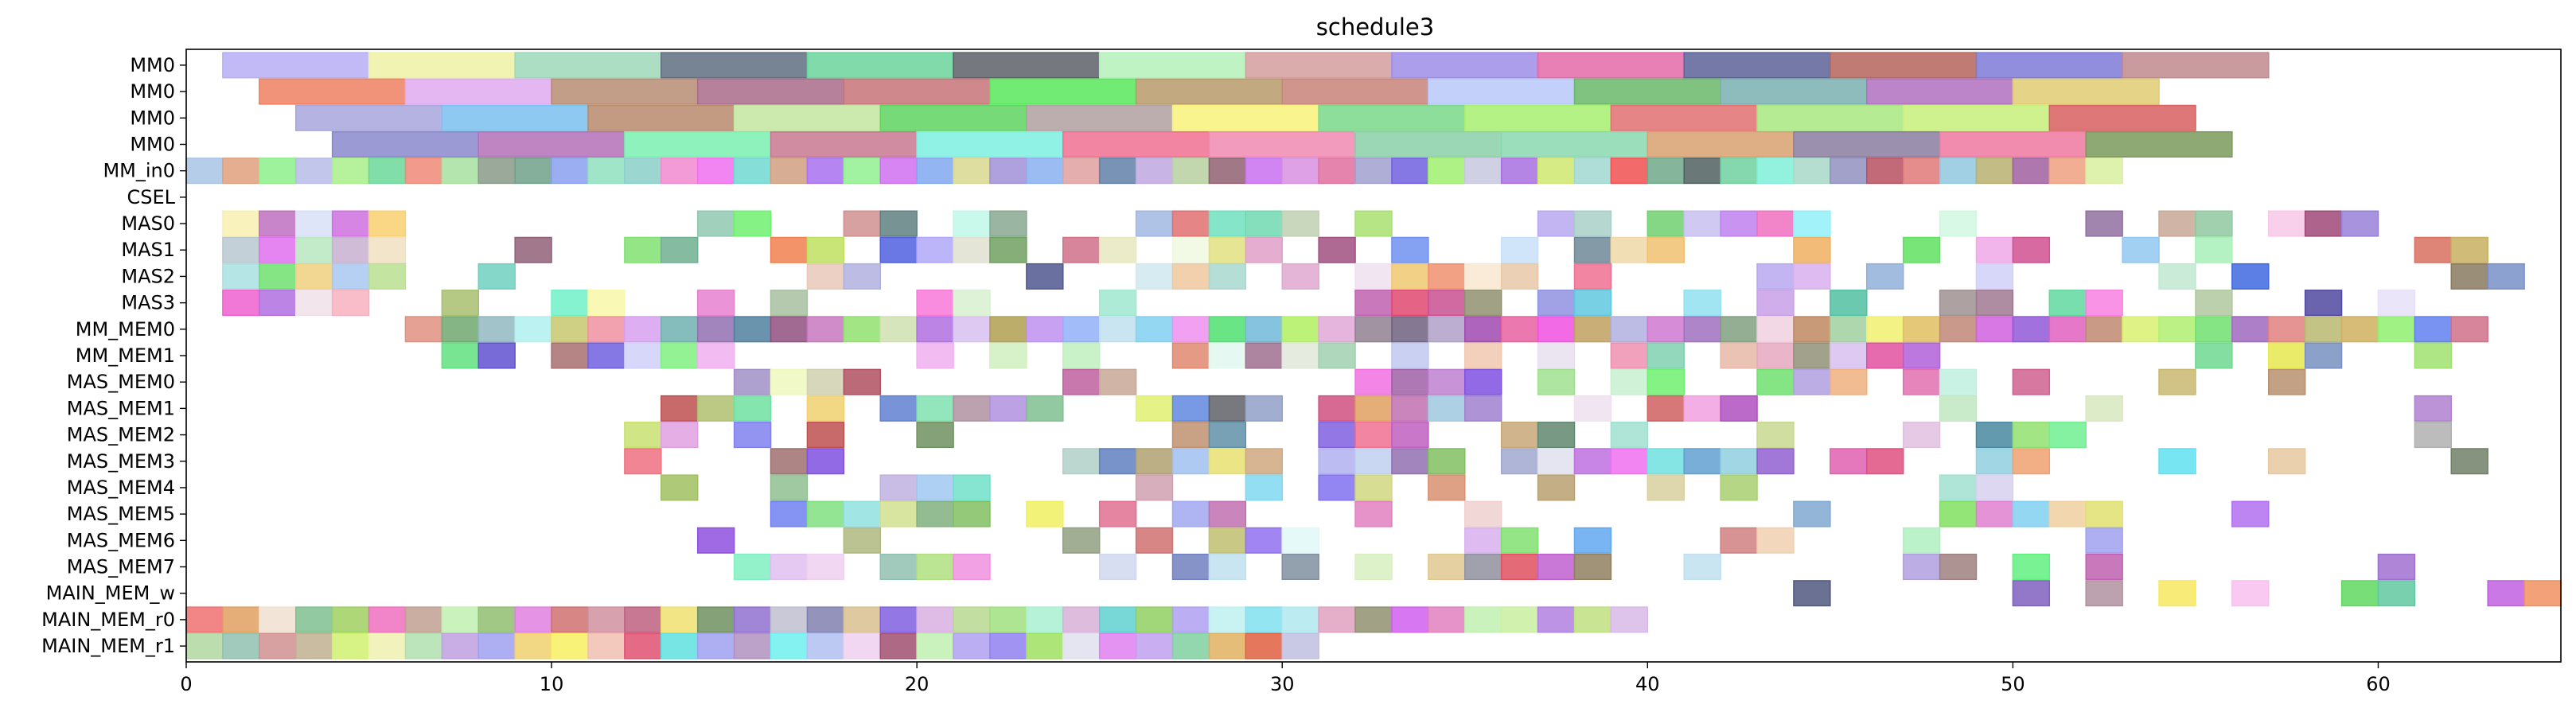 The width and height of the screenshot is (2576, 716). Describe the element at coordinates (917, 684) in the screenshot. I see `x-tick-label: 20` at that location.